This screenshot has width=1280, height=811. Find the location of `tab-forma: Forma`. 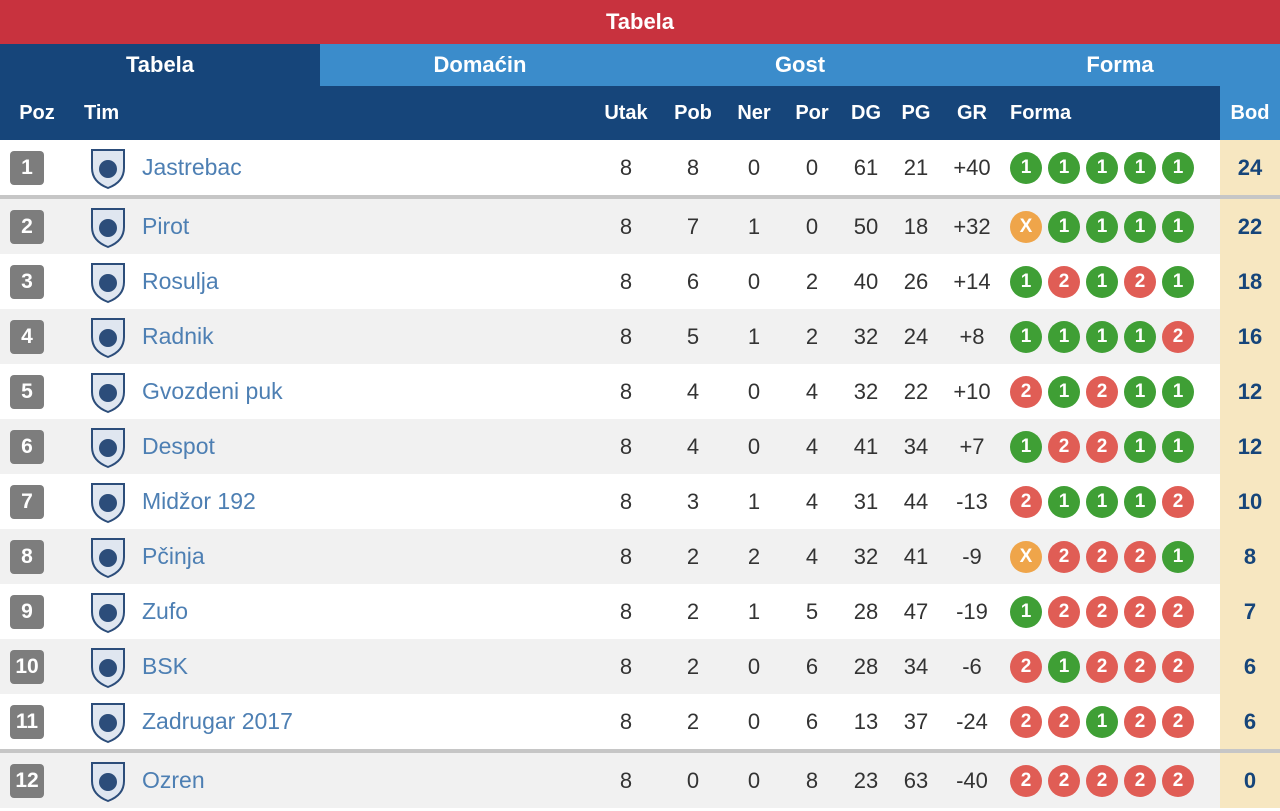

tab-forma: Forma is located at coordinates (1120, 64).